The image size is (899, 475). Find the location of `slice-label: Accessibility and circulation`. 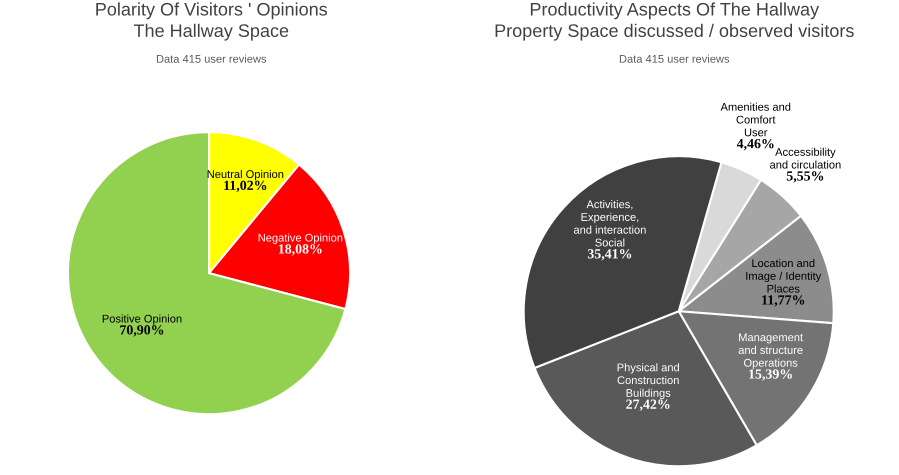

slice-label: Accessibility and circulation is located at coordinates (805, 158).